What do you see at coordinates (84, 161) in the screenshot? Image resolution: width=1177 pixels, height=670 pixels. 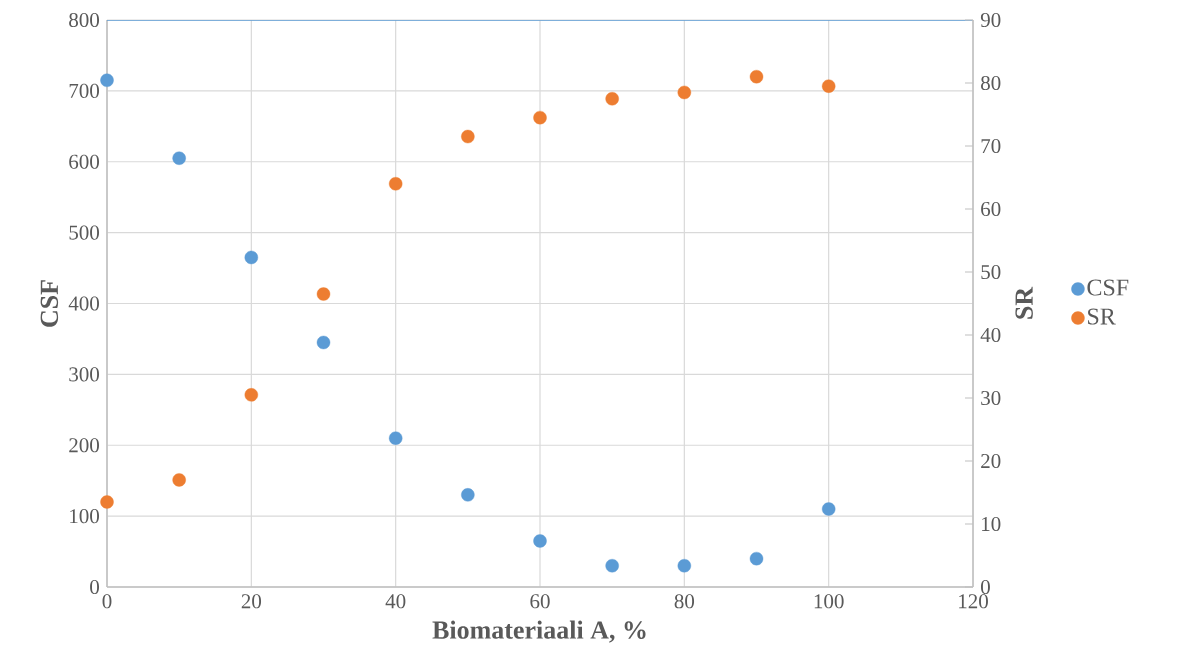 I see `y-tick-label: 600` at bounding box center [84, 161].